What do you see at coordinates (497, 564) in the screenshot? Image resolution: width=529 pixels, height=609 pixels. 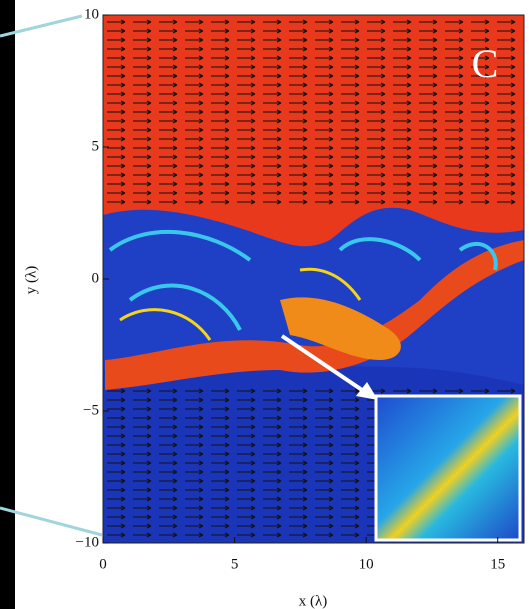 I see `x-tick-label: 15` at bounding box center [497, 564].